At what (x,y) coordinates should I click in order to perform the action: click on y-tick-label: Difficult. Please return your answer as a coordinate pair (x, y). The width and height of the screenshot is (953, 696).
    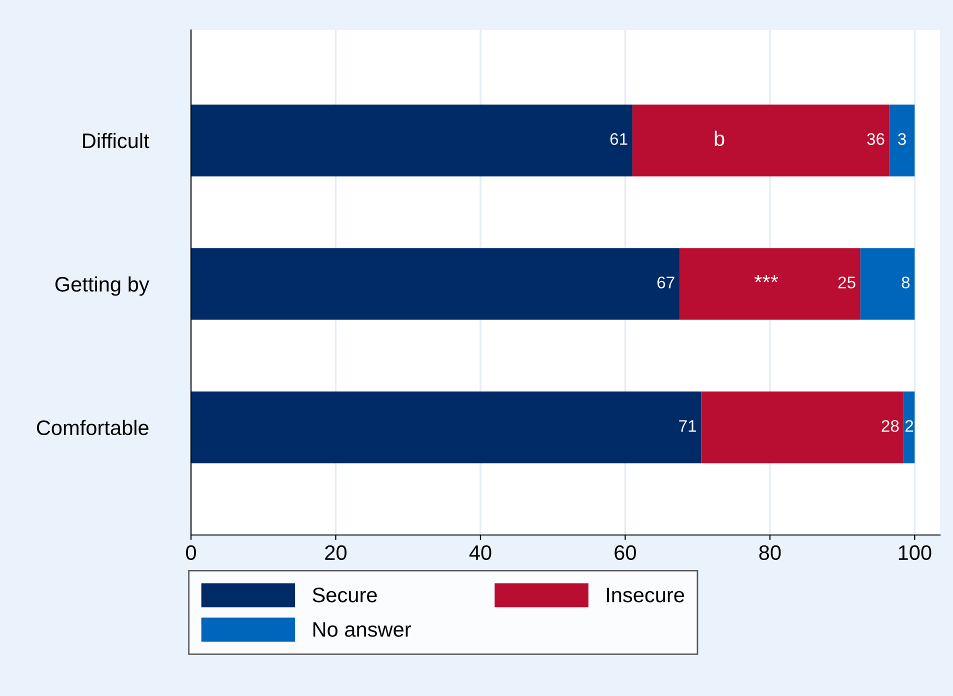
    Looking at the image, I should click on (116, 140).